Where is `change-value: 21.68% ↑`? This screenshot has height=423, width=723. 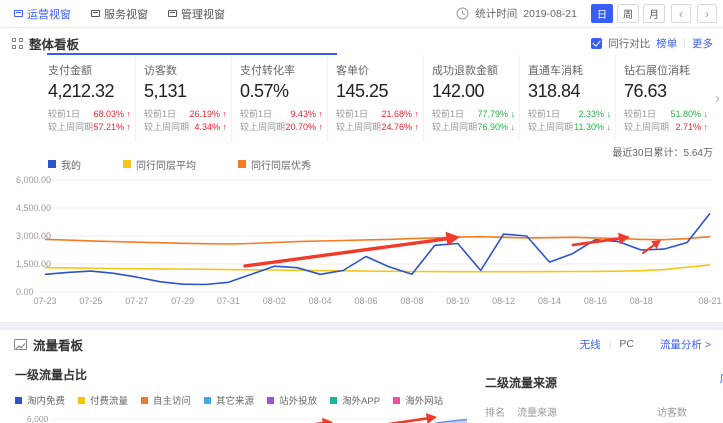 change-value: 21.68% ↑ is located at coordinates (400, 114).